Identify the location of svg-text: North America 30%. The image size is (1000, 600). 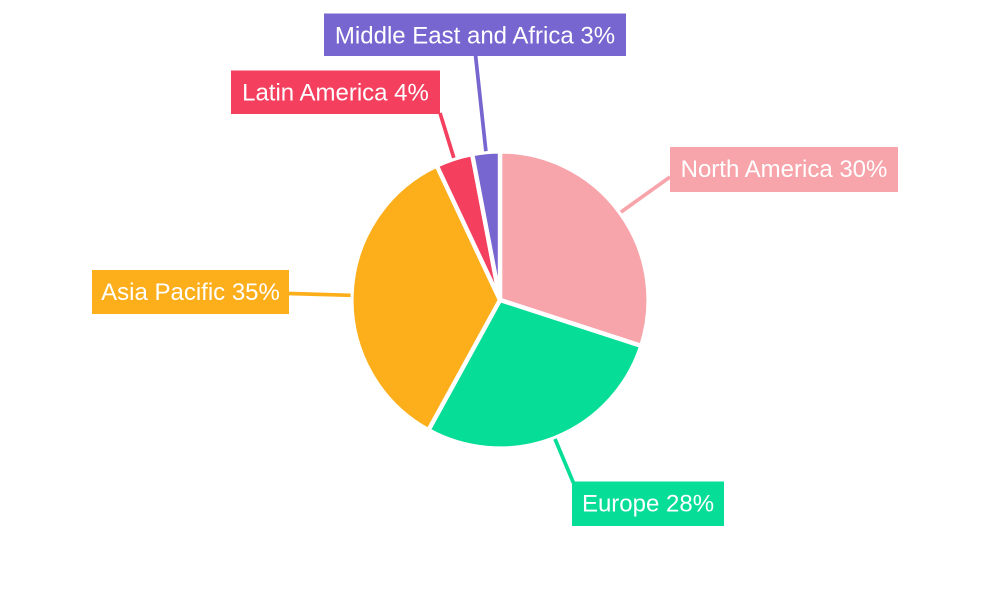
(784, 169).